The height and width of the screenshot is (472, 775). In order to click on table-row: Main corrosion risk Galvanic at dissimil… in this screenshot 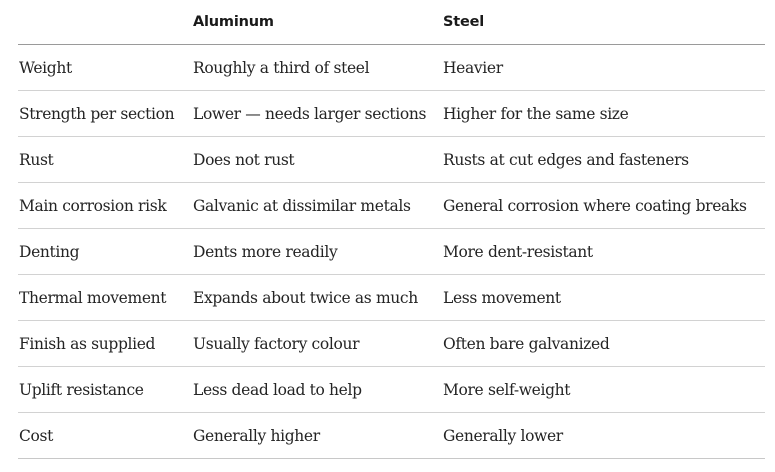, I will do `click(391, 205)`.